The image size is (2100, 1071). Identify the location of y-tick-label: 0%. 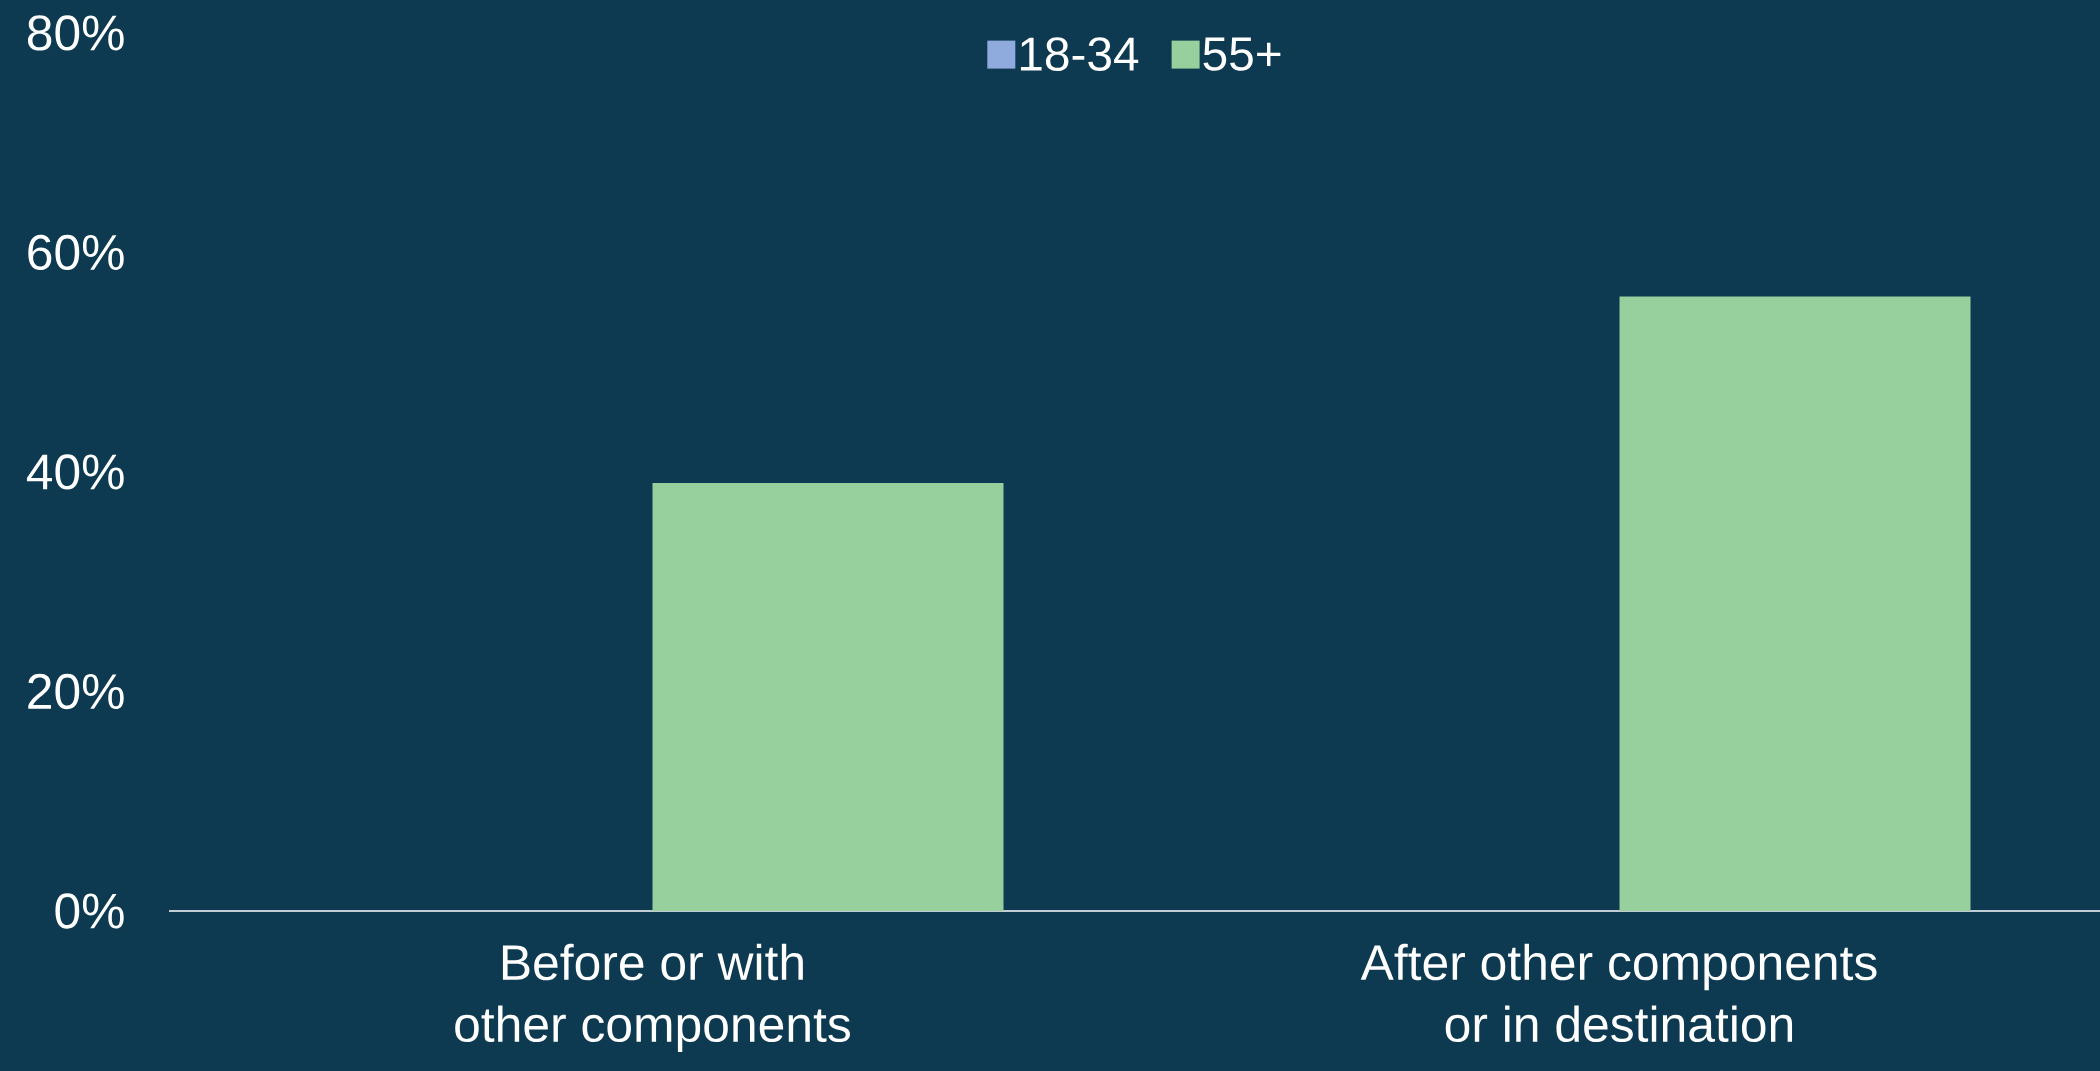
(89, 911).